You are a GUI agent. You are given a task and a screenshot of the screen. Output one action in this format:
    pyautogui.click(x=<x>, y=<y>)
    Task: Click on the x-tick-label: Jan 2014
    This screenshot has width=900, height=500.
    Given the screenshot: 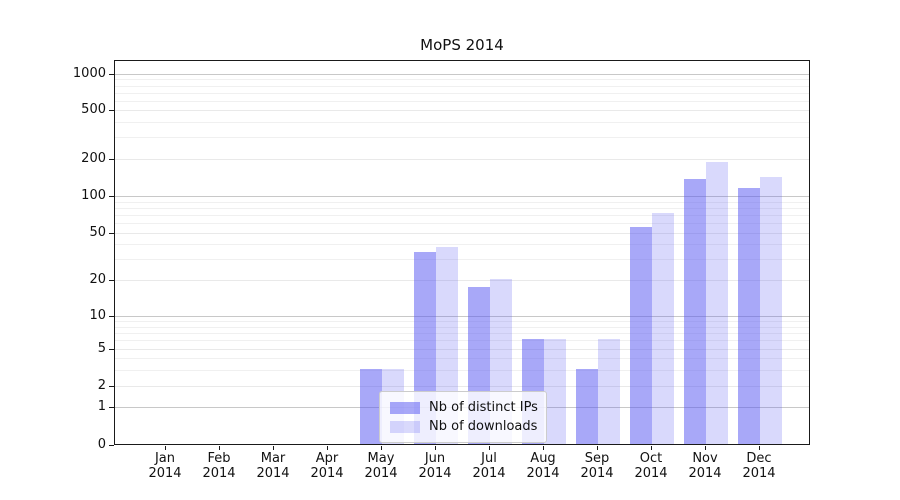 What is the action you would take?
    pyautogui.click(x=165, y=466)
    